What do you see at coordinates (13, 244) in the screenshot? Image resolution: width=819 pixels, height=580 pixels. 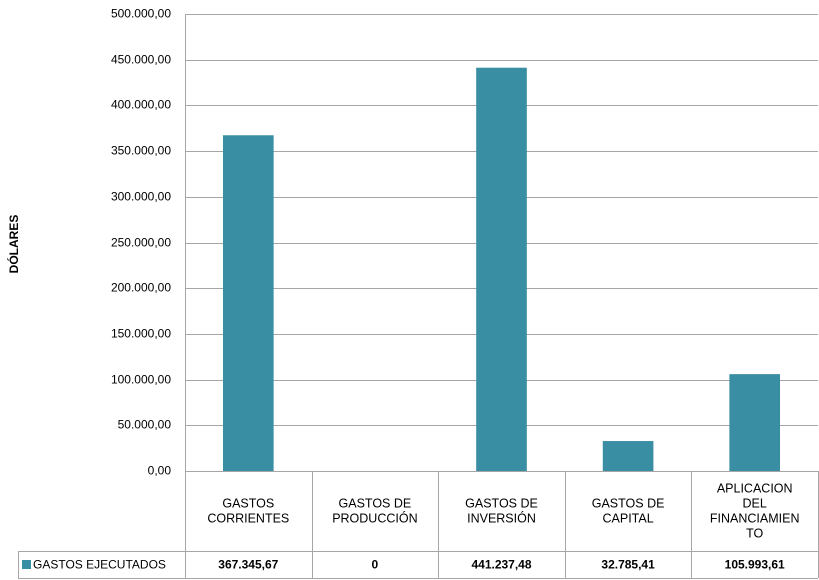 I see `y-axis-label: DÓLARES` at bounding box center [13, 244].